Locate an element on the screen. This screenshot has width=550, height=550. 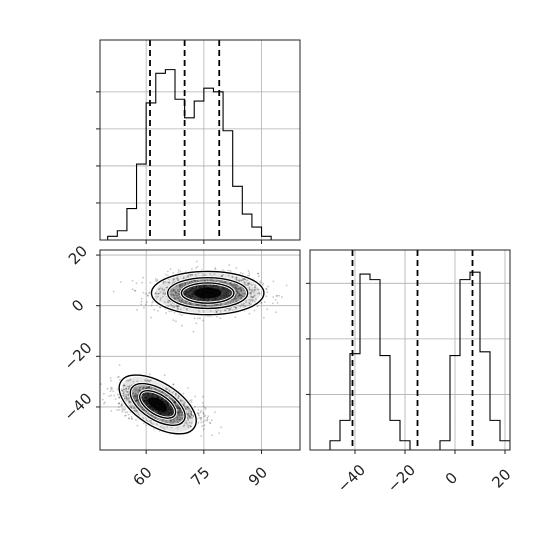
scatter-x-tick-label: 90 is located at coordinates (258, 476).